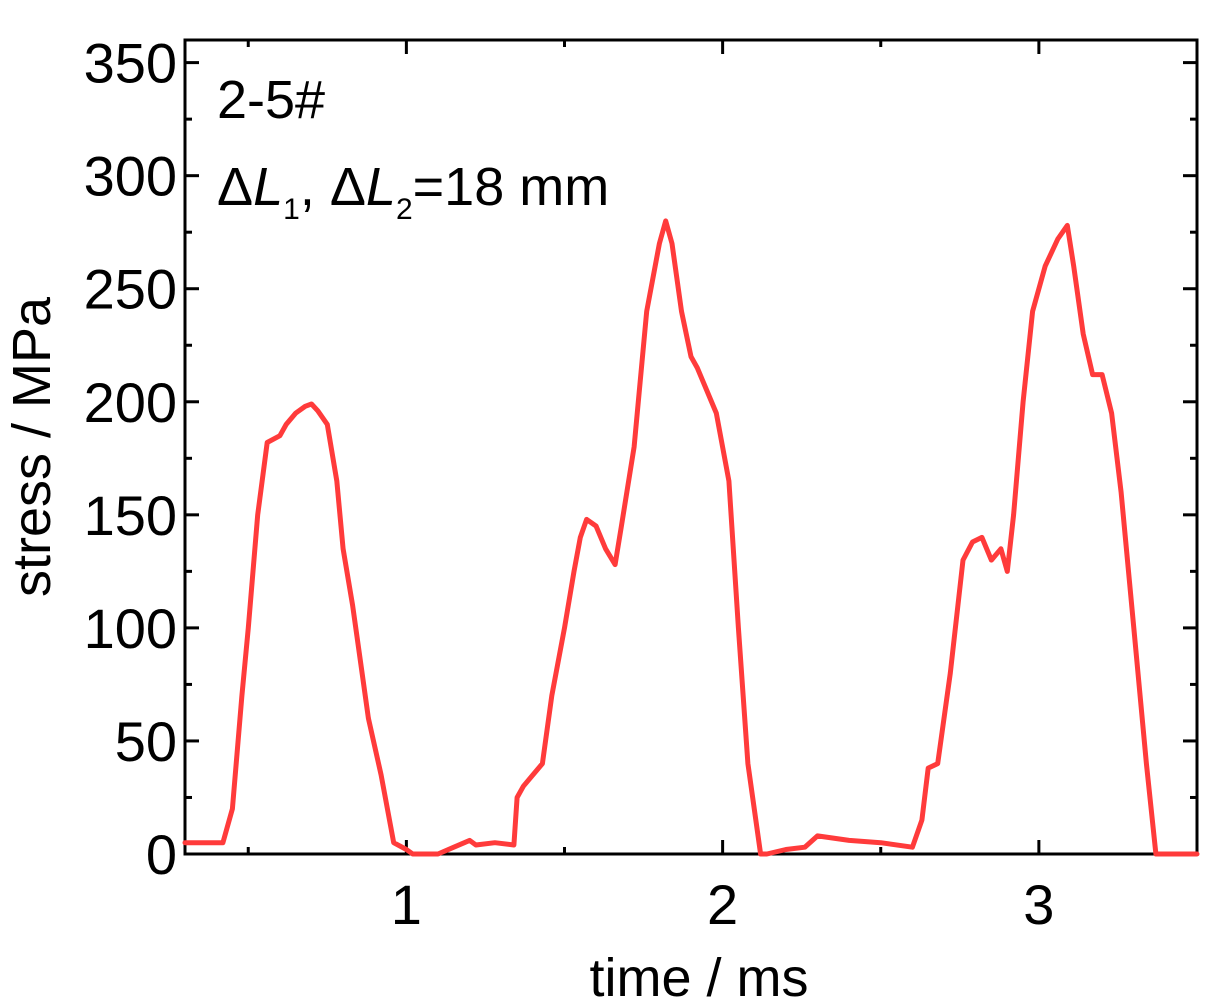 The width and height of the screenshot is (1212, 1001). I want to click on length-annotation: ΔL1, ΔL2=18 mm, so click(413, 191).